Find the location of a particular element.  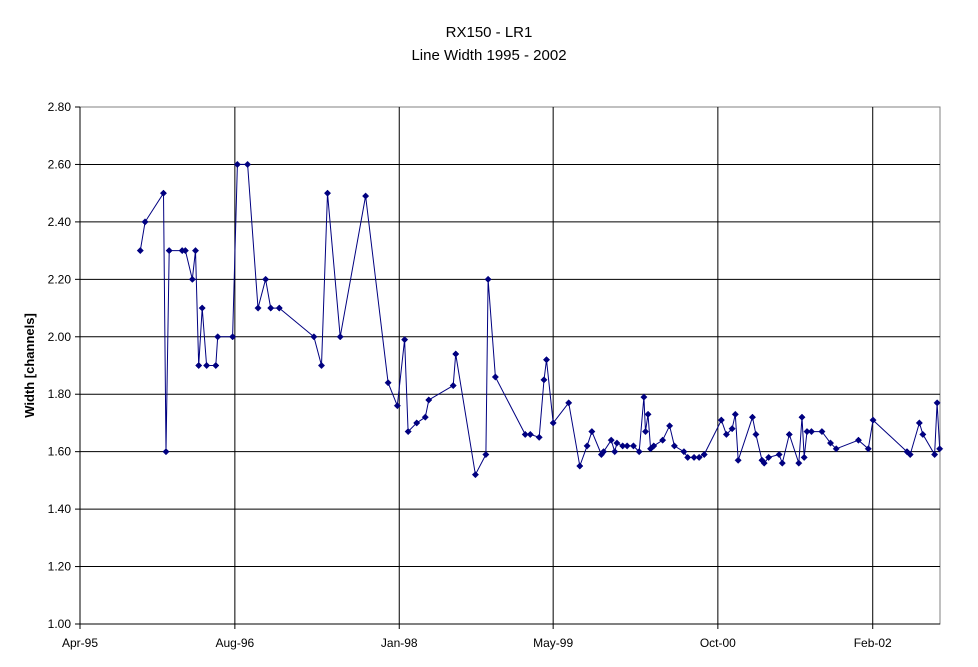

y-tick-label: 2.00 is located at coordinates (60, 337).